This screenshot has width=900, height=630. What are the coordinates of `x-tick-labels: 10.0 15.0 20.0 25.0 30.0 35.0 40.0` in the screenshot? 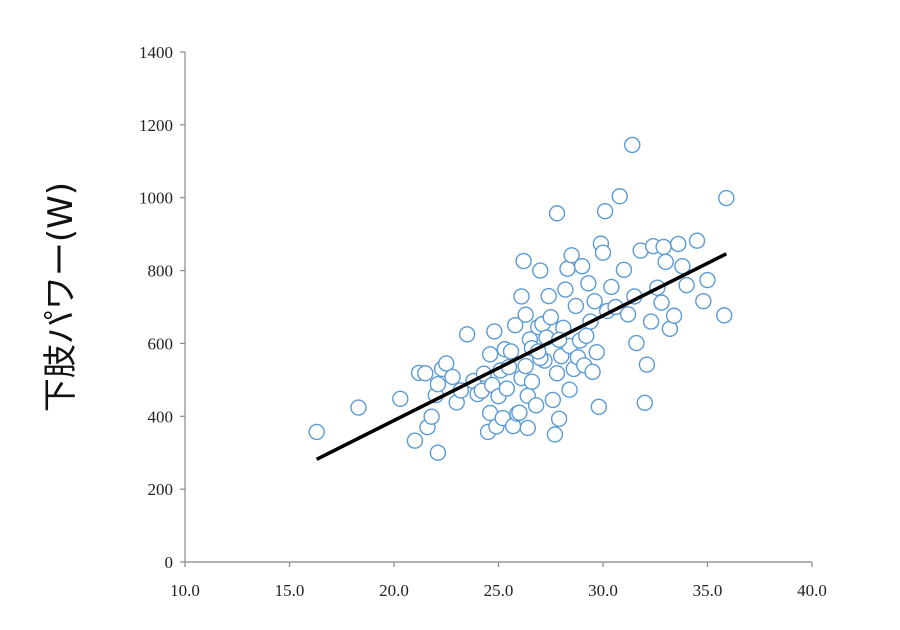 It's located at (498, 581).